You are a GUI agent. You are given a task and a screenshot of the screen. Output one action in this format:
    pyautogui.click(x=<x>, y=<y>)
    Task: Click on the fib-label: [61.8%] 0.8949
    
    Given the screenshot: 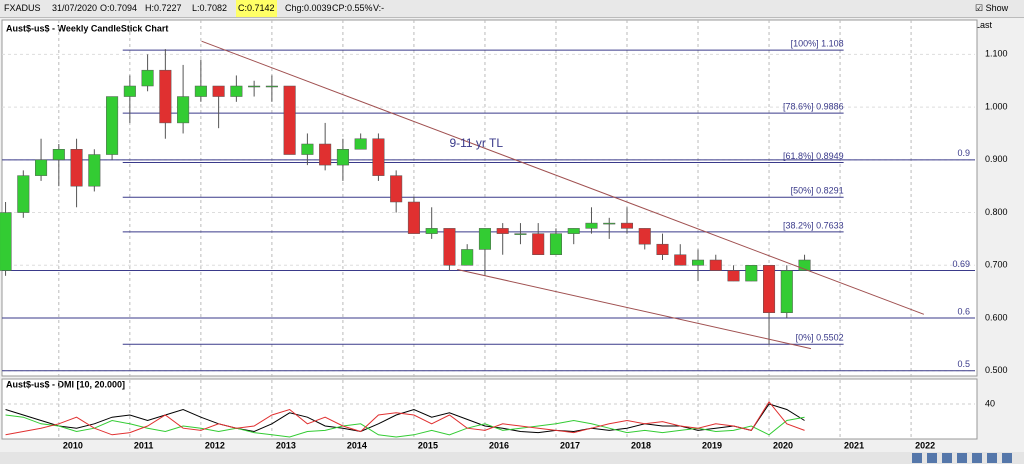 What is the action you would take?
    pyautogui.click(x=813, y=156)
    